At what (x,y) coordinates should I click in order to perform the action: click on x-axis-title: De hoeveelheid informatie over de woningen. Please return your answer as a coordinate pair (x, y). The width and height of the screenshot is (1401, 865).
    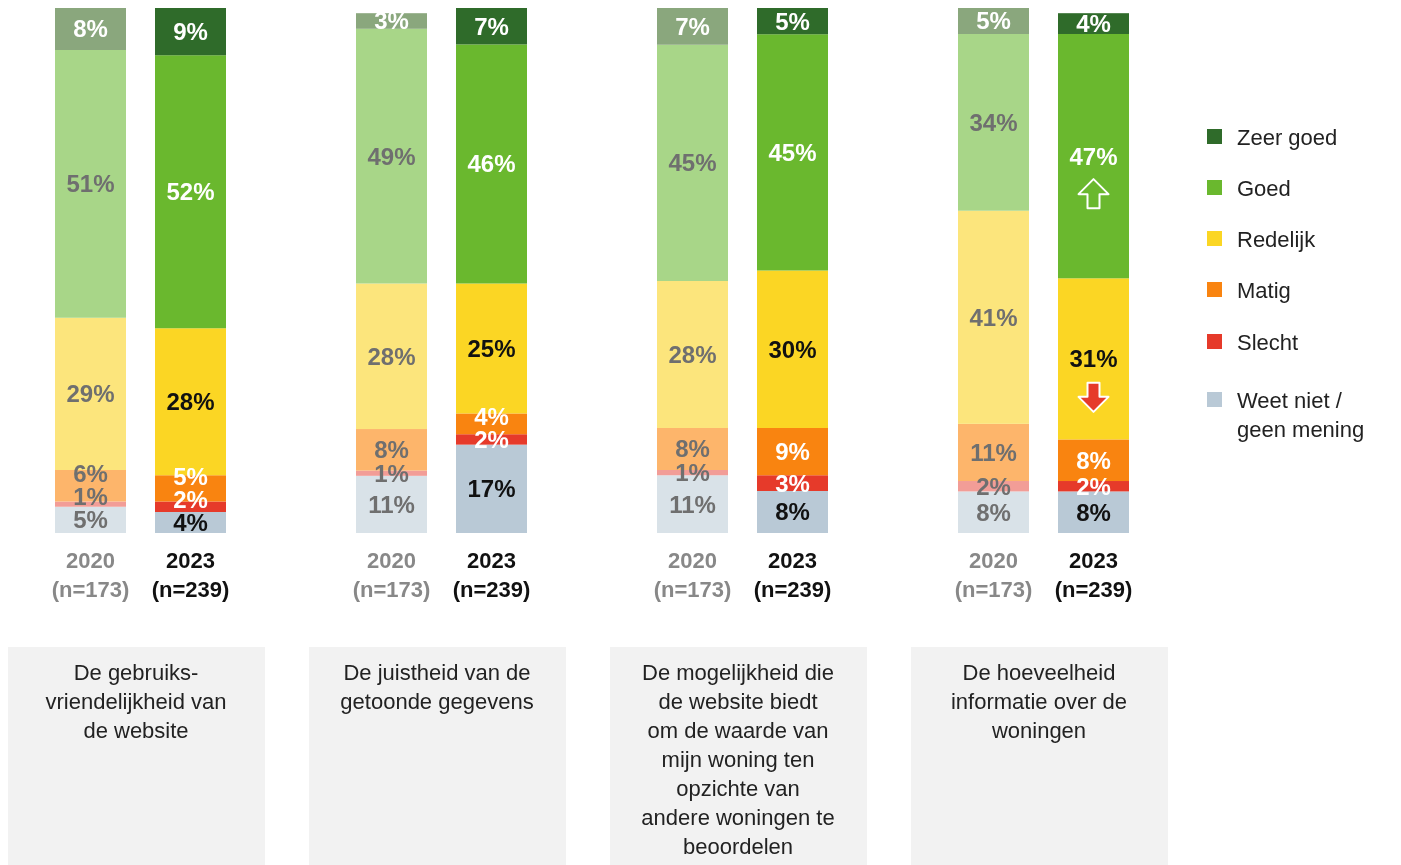
    Looking at the image, I should click on (1039, 701).